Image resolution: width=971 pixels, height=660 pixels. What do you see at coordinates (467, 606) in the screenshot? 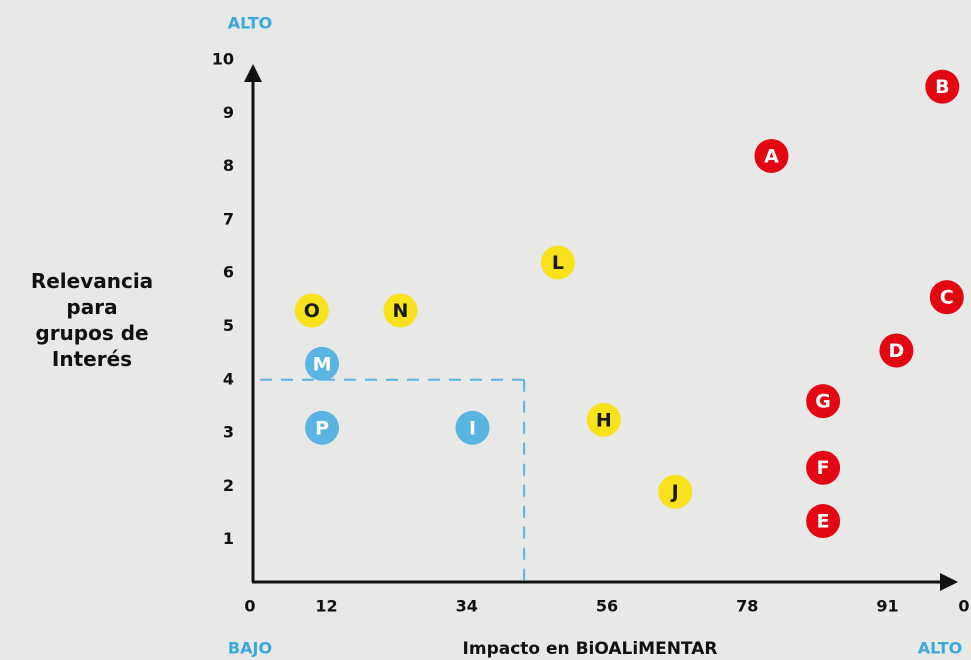
I see `x-tick-label: 34` at bounding box center [467, 606].